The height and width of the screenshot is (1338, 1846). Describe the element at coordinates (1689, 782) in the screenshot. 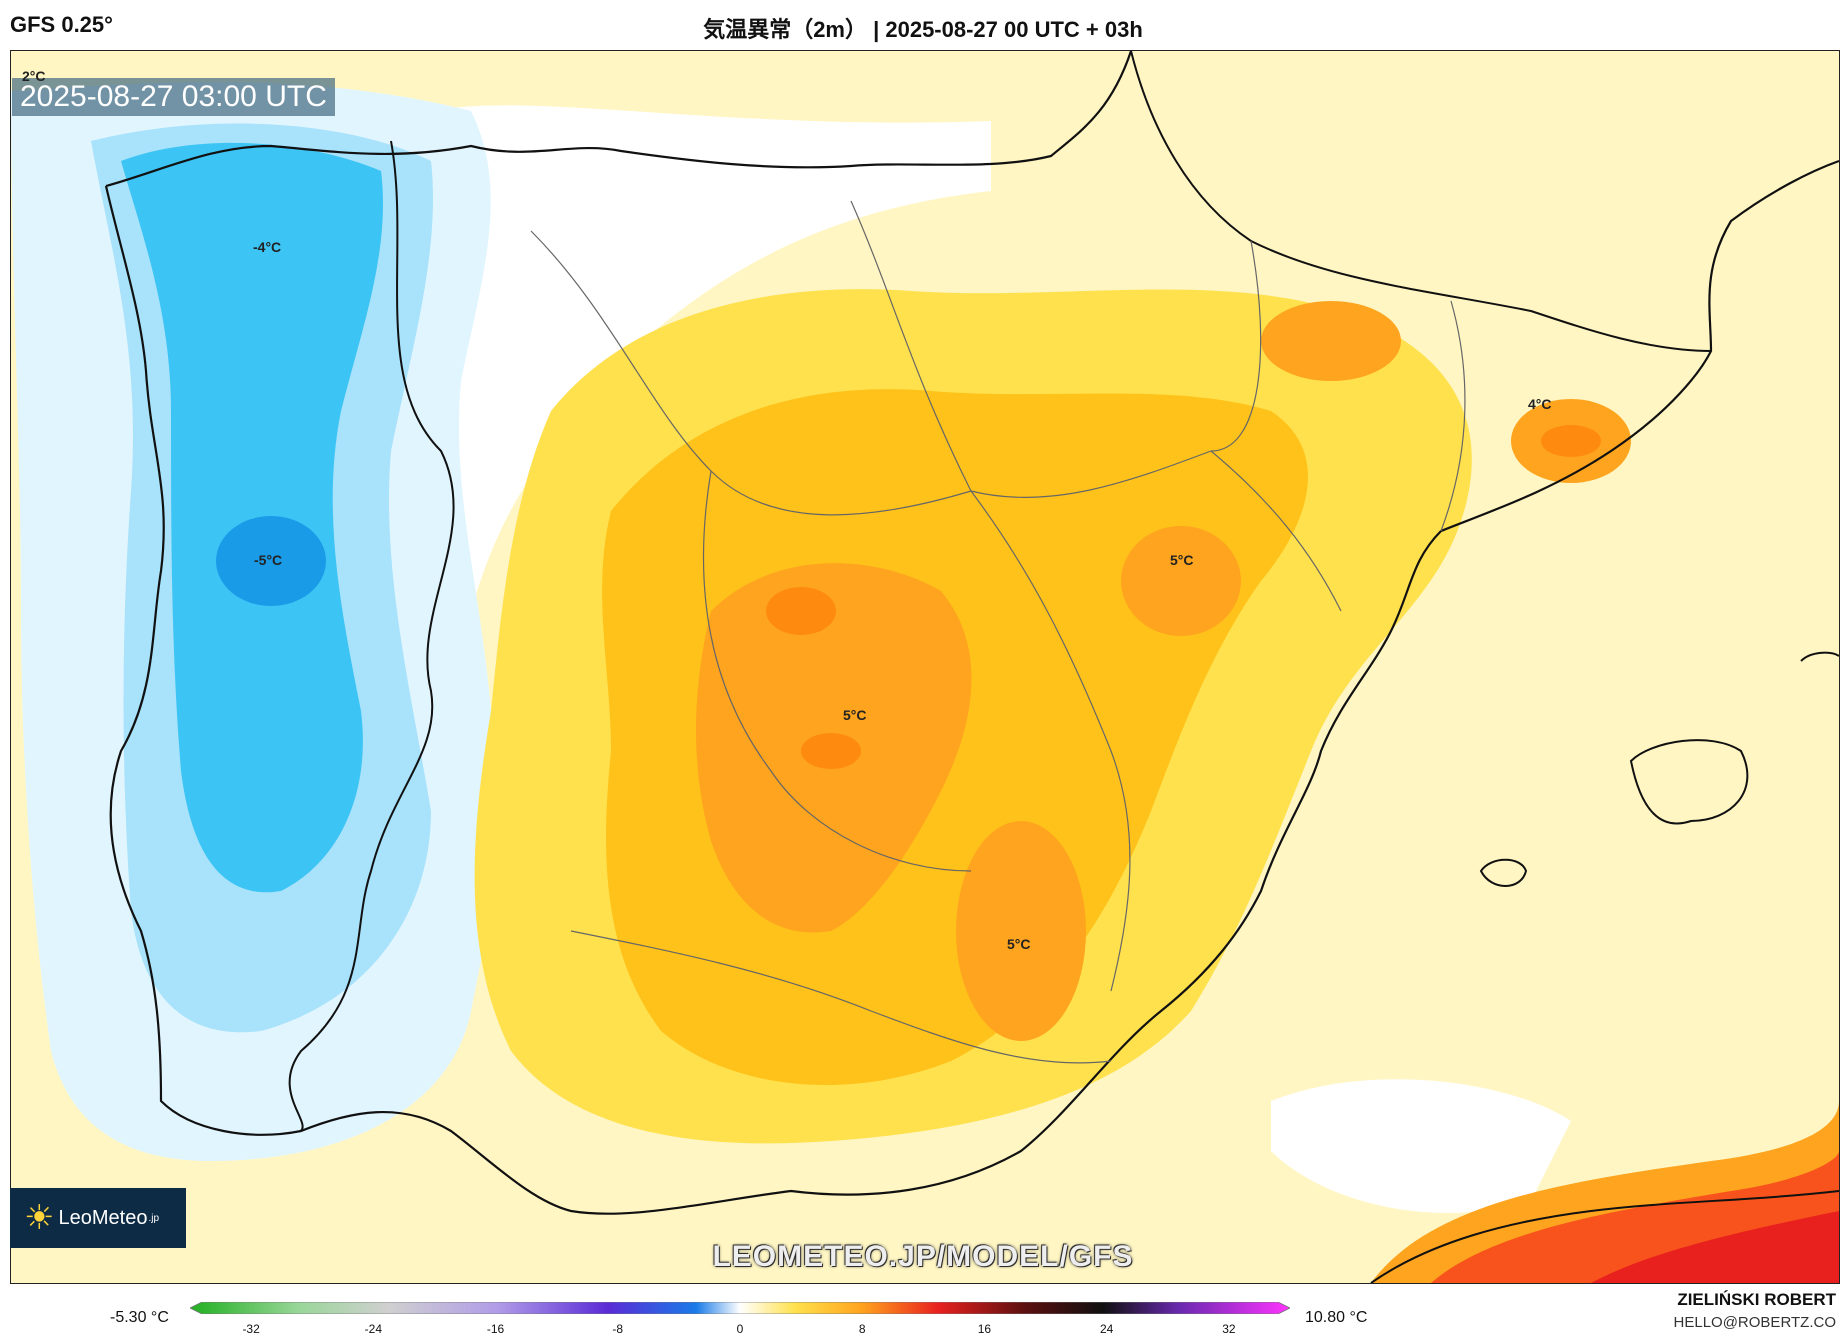

I see `coastline-mallorca` at that location.